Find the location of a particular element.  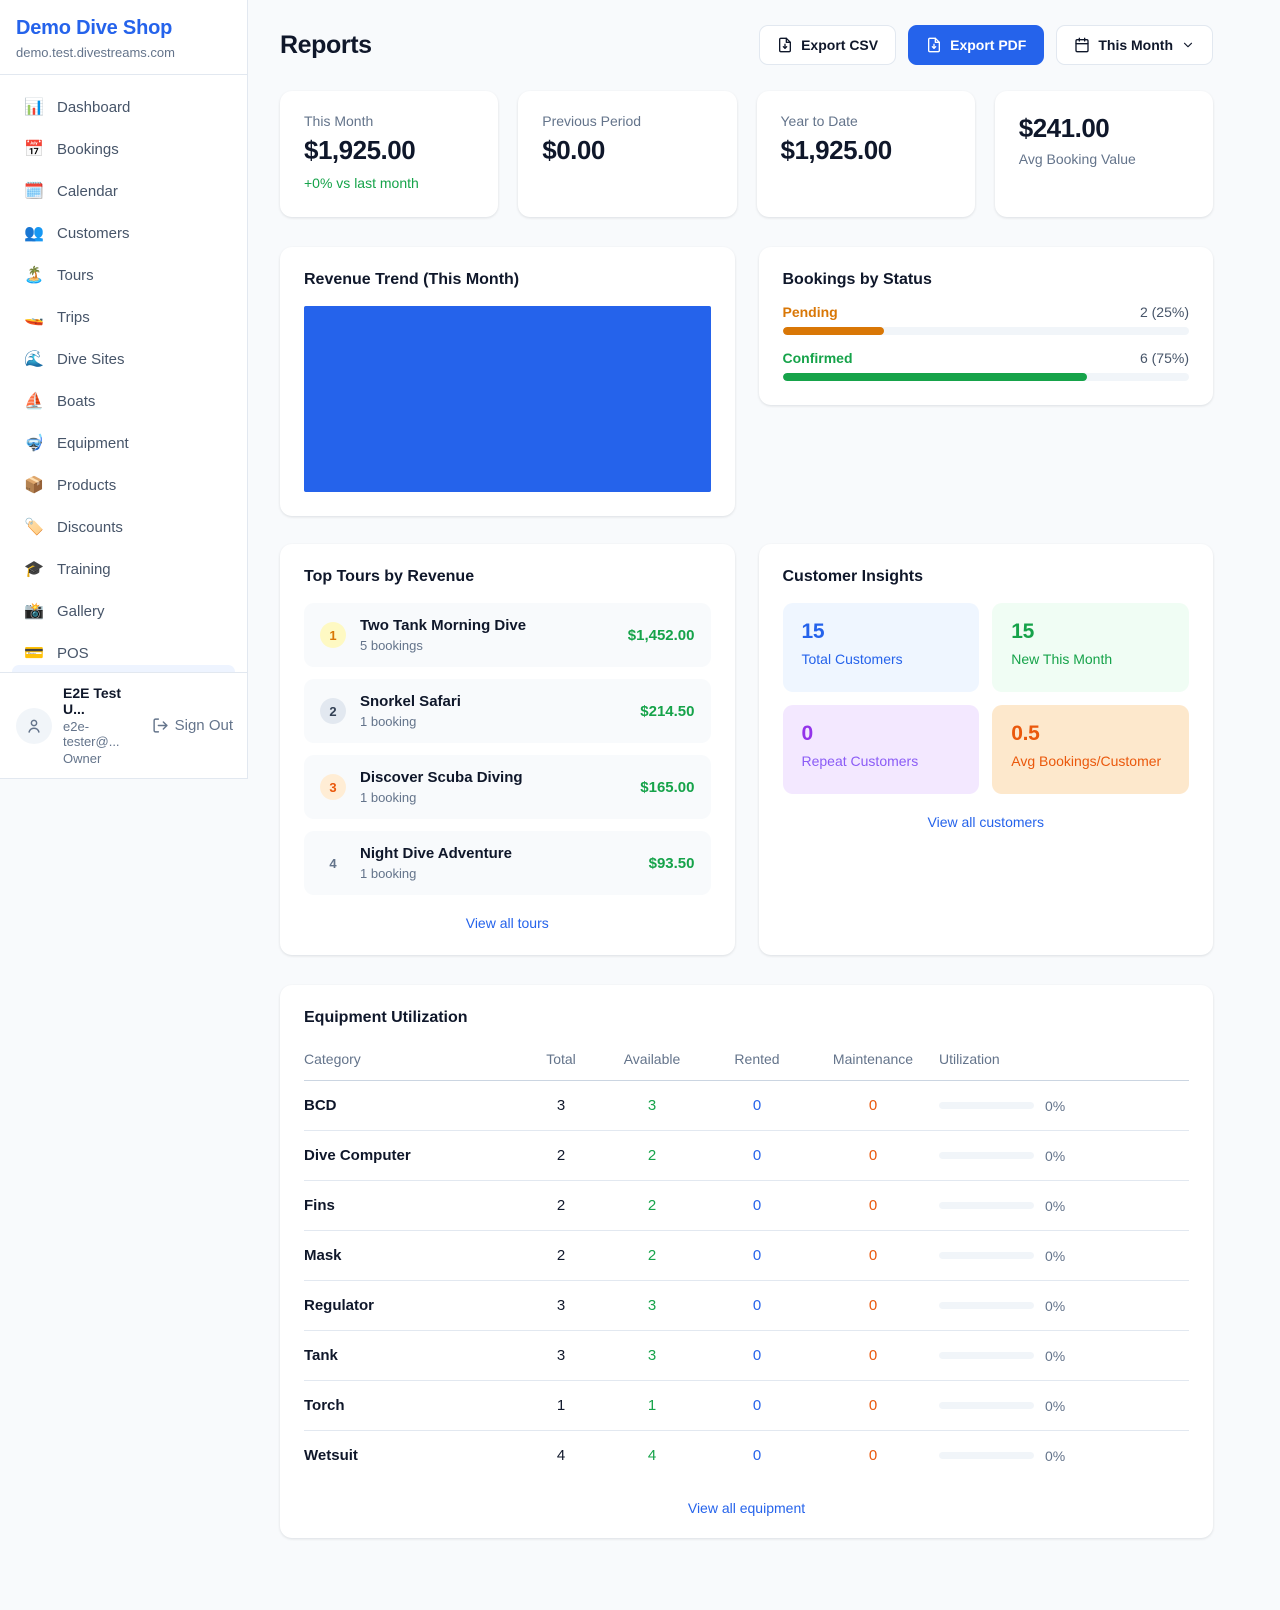

status-progress-fill is located at coordinates (935, 377).